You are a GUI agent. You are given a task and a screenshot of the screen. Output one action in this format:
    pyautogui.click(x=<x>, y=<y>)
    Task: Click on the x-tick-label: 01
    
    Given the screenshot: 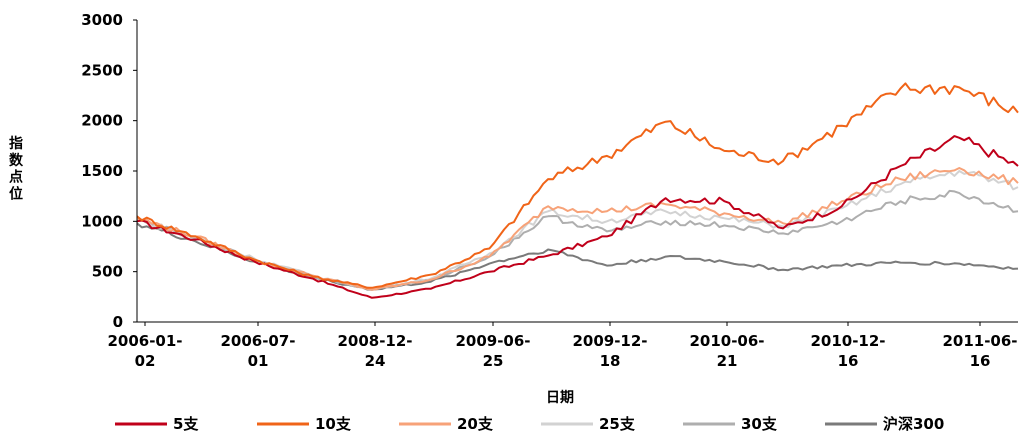 What is the action you would take?
    pyautogui.click(x=258, y=361)
    